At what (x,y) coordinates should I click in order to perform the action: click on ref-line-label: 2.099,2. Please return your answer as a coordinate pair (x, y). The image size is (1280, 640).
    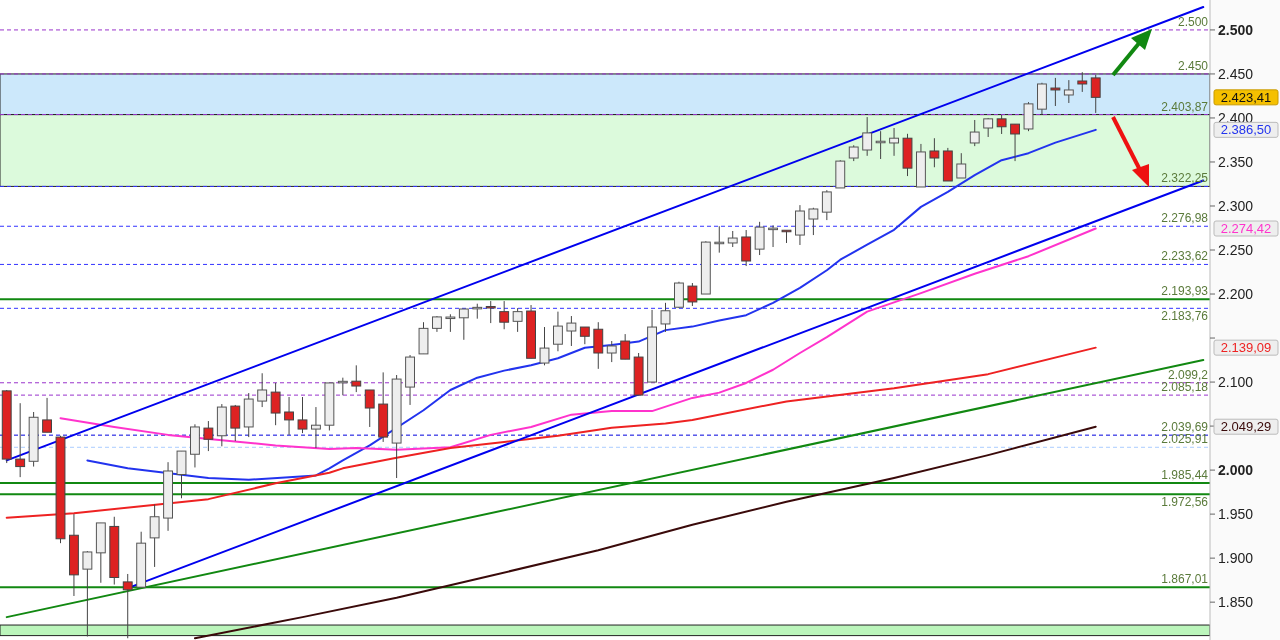
    Looking at the image, I should click on (1188, 374).